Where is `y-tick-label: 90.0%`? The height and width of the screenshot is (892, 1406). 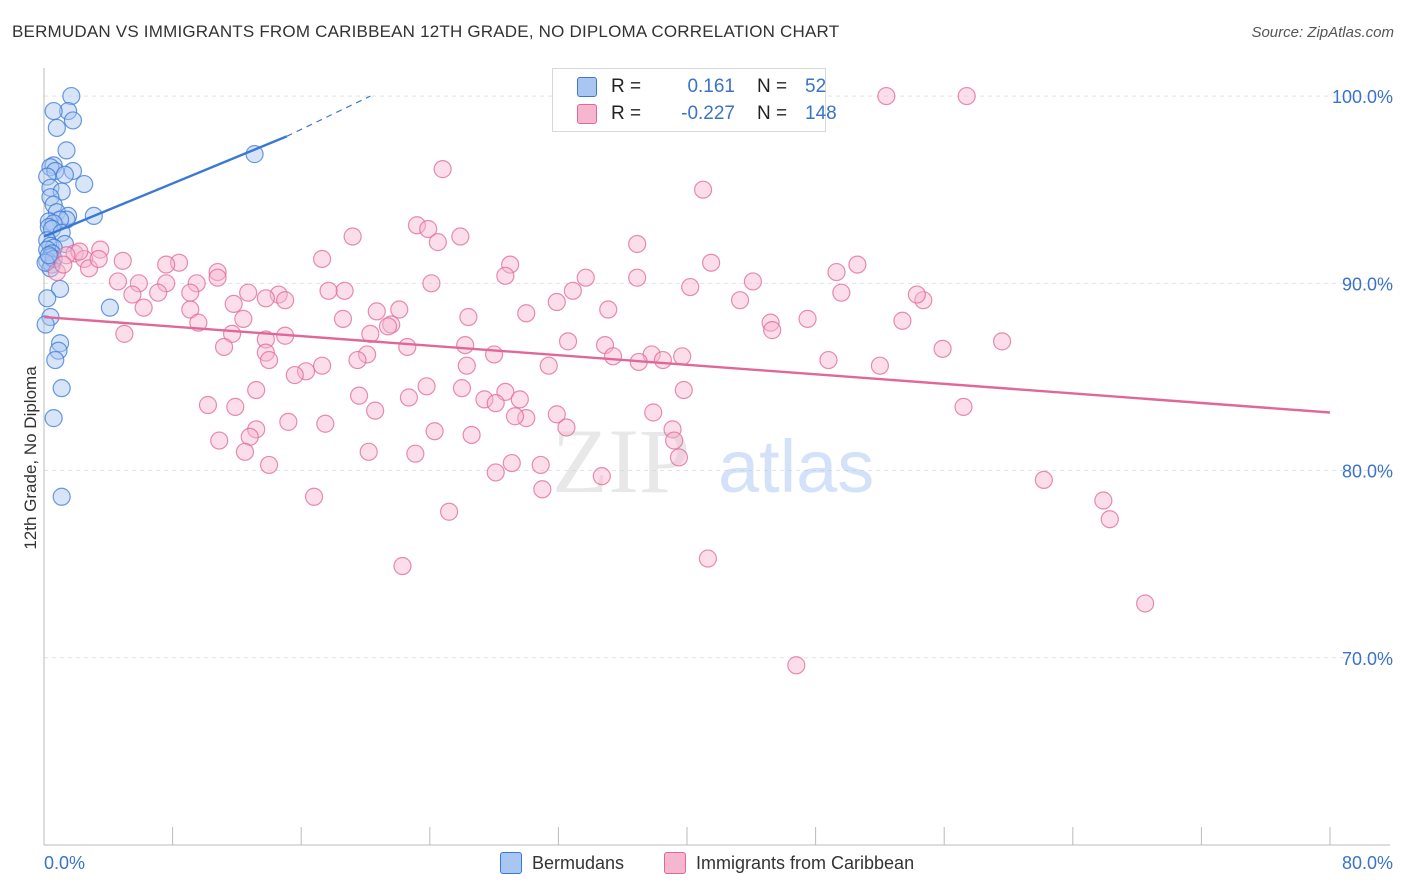
y-tick-label: 90.0% is located at coordinates (1367, 284).